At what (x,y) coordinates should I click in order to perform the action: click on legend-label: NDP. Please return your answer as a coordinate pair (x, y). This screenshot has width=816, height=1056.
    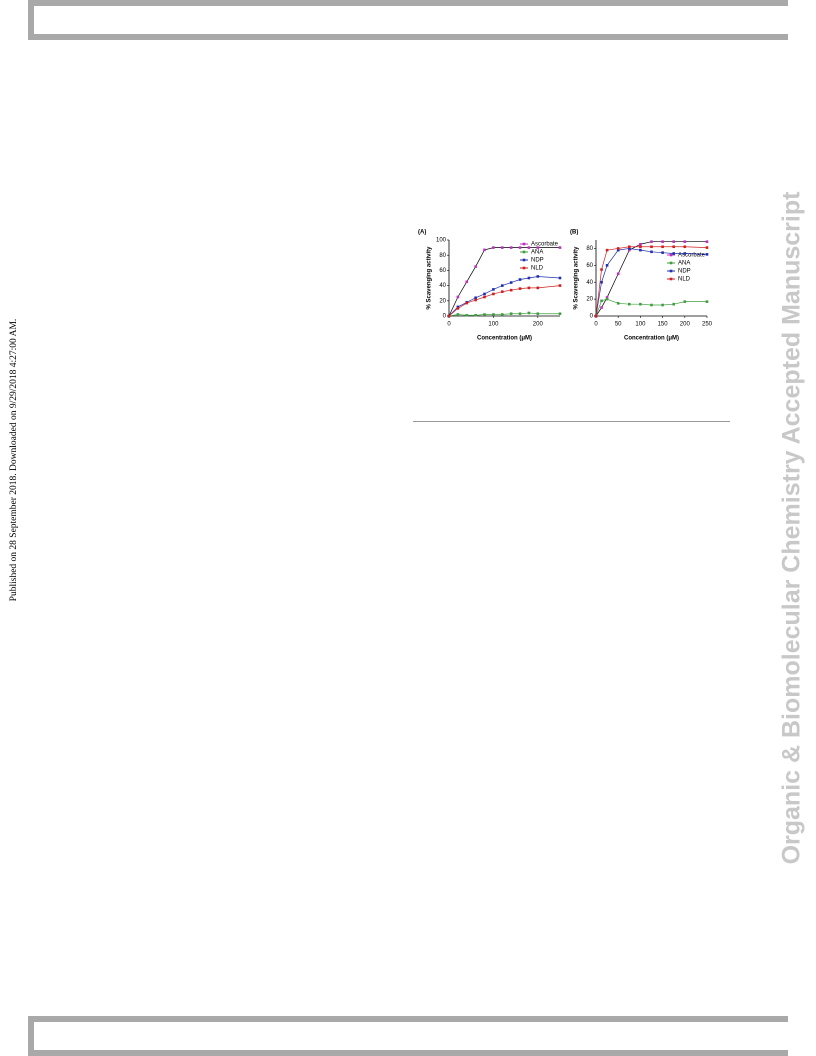
    Looking at the image, I should click on (537, 261).